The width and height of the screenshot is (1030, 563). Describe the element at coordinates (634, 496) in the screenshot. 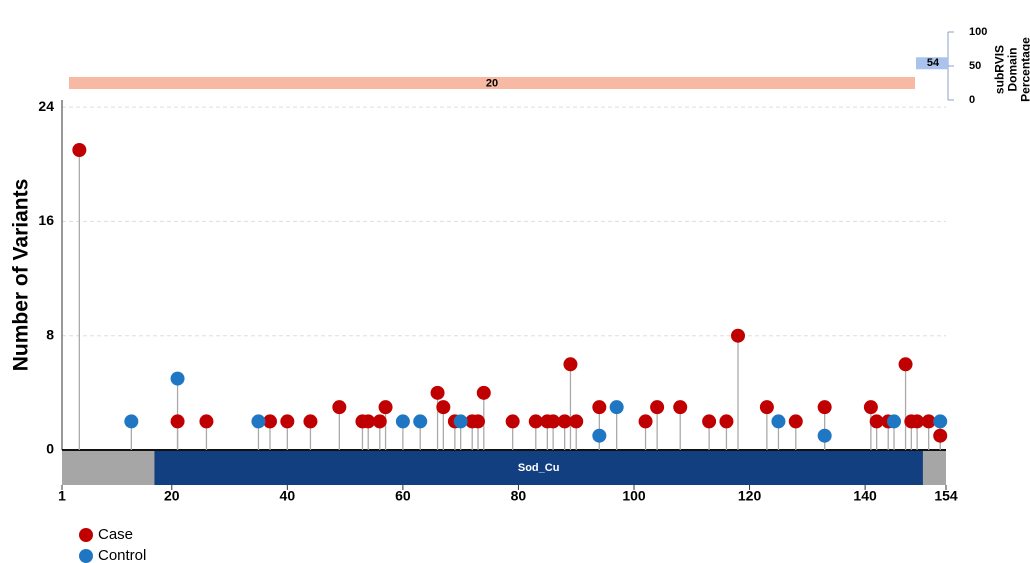

I see `x-tick-label: 100` at that location.